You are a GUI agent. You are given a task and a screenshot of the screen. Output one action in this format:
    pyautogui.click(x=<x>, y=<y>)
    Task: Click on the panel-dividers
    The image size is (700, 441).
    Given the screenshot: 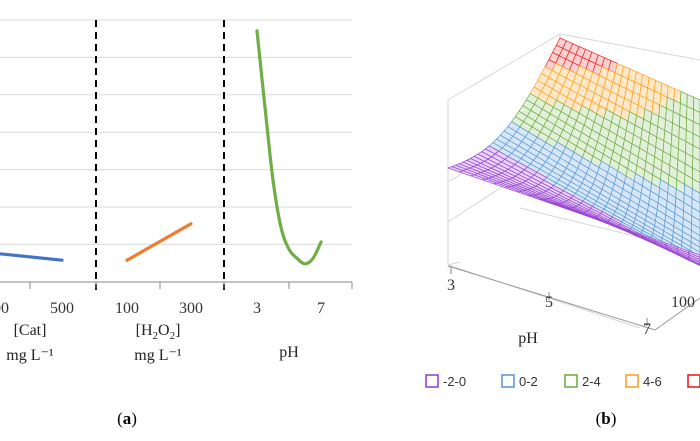 What is the action you would take?
    pyautogui.click(x=160, y=155)
    